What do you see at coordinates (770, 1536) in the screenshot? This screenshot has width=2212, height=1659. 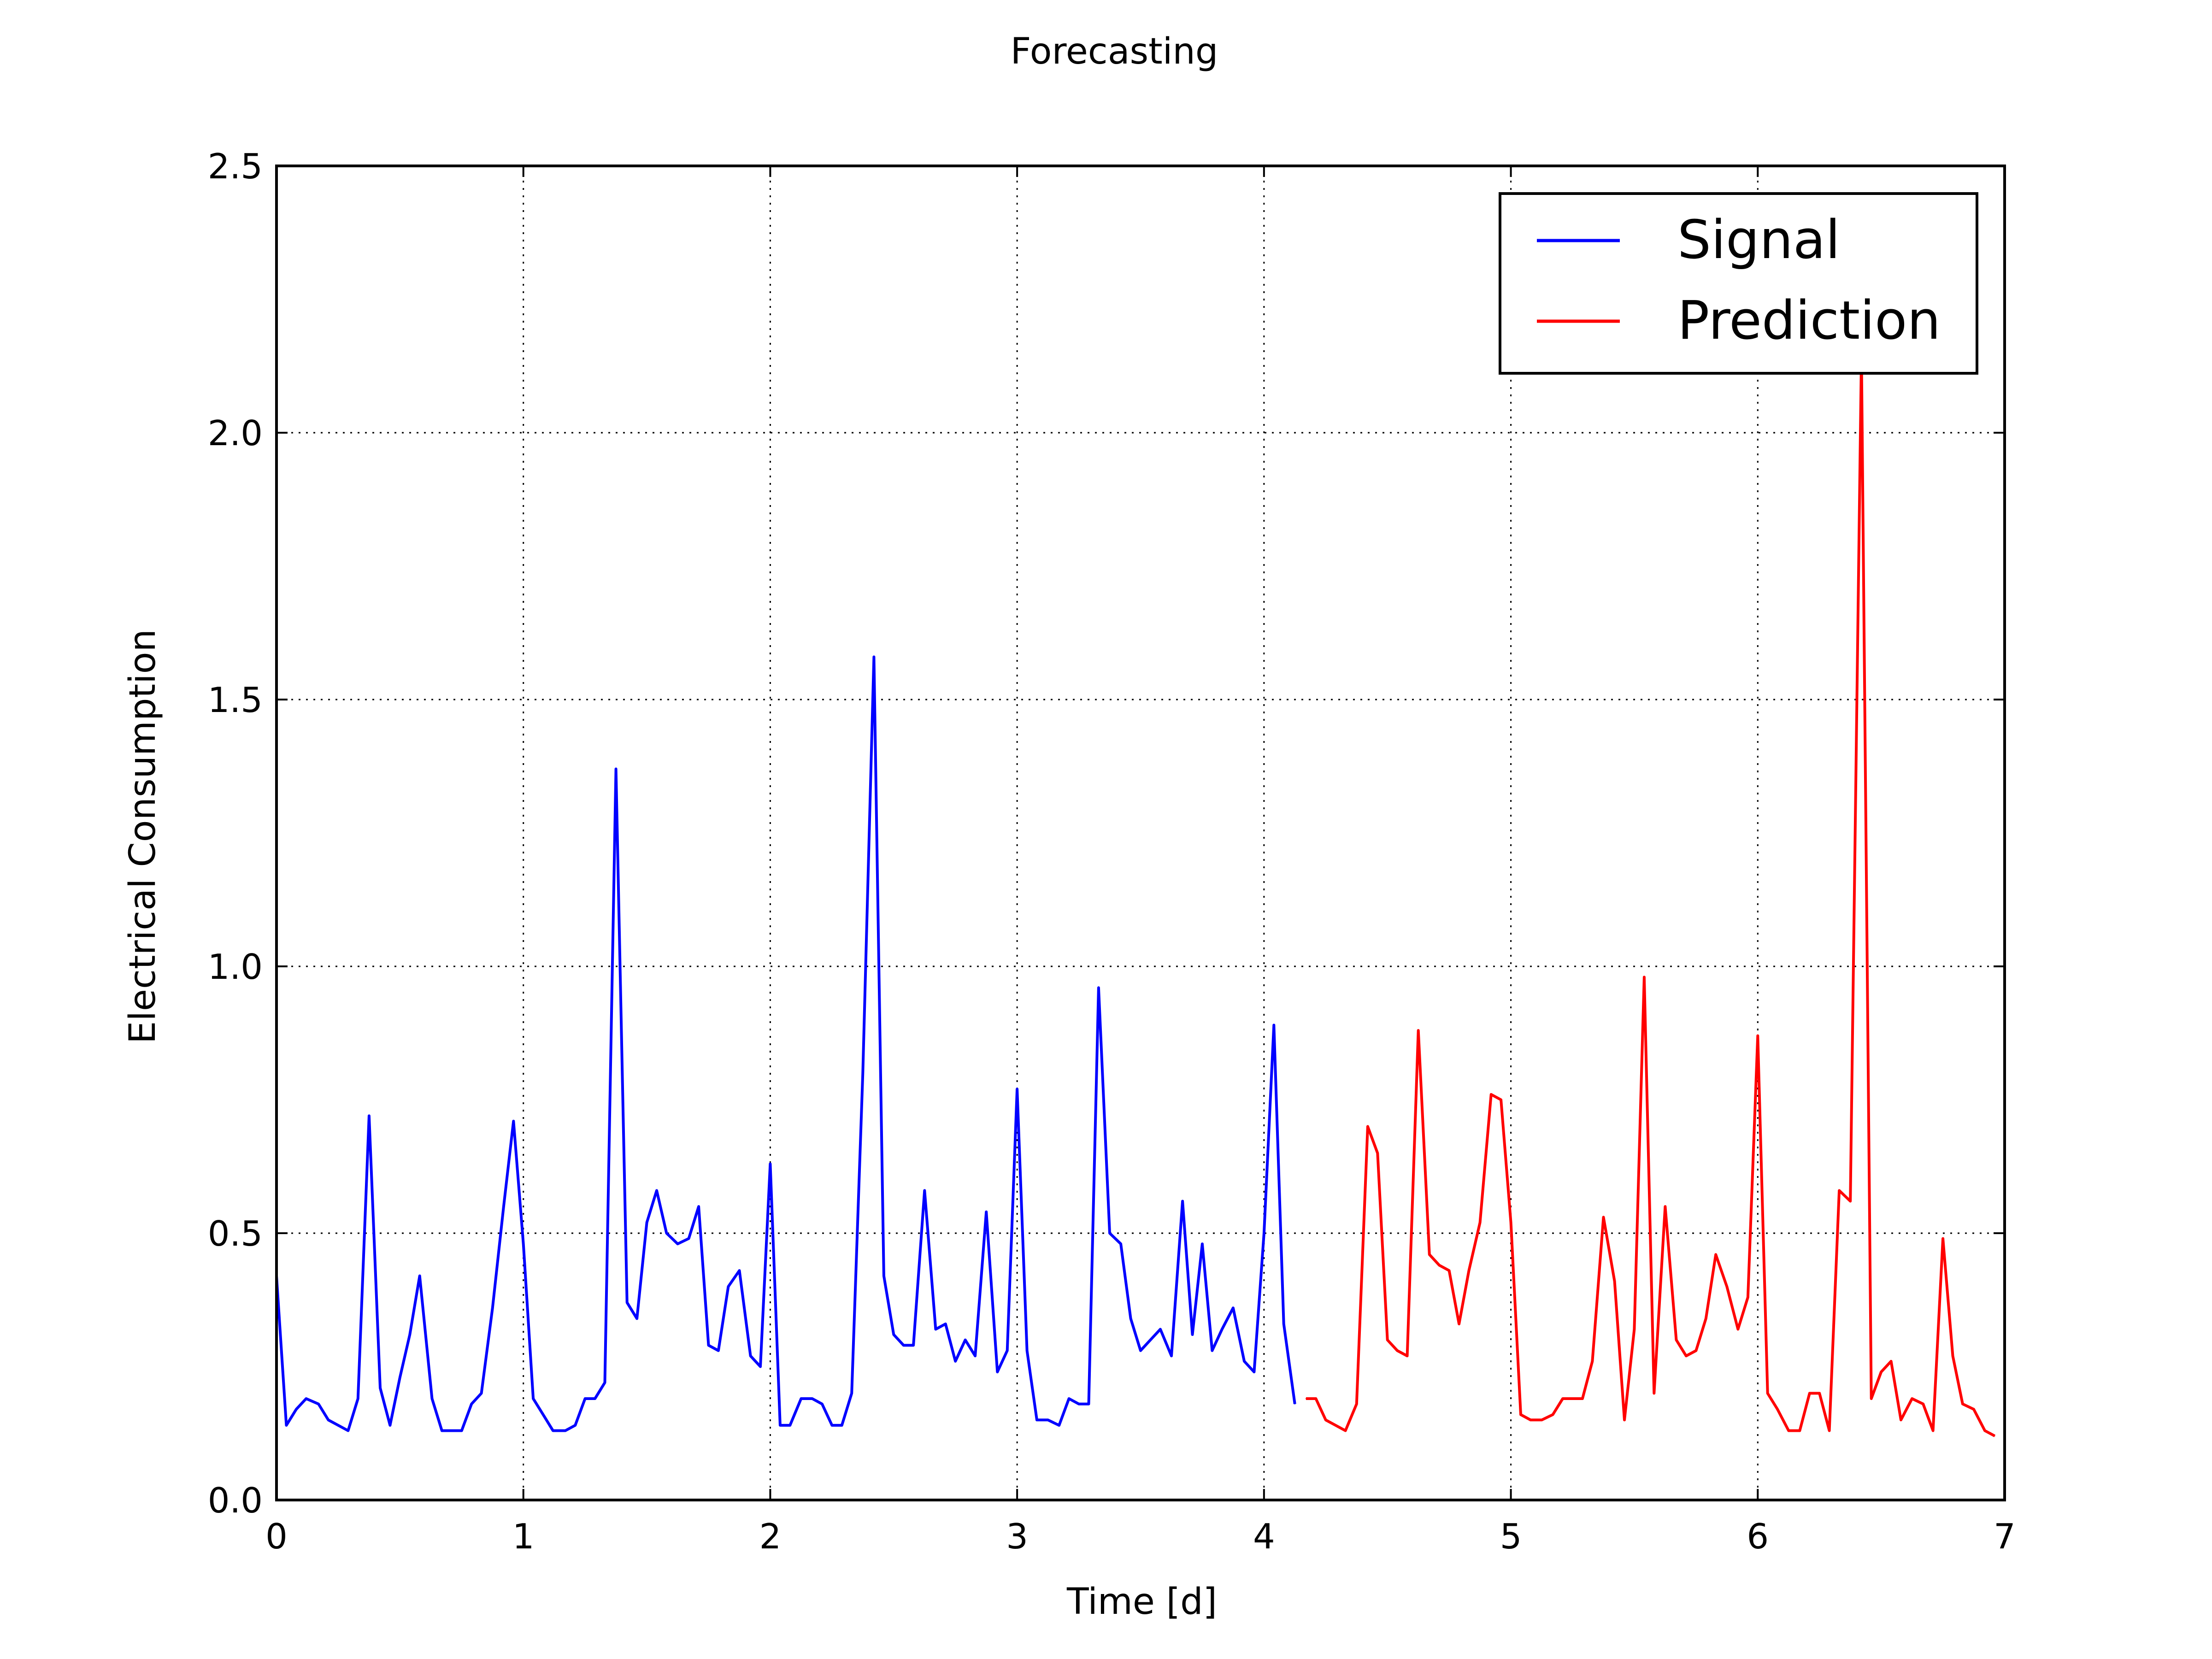 I see `x-tick-label: 2` at bounding box center [770, 1536].